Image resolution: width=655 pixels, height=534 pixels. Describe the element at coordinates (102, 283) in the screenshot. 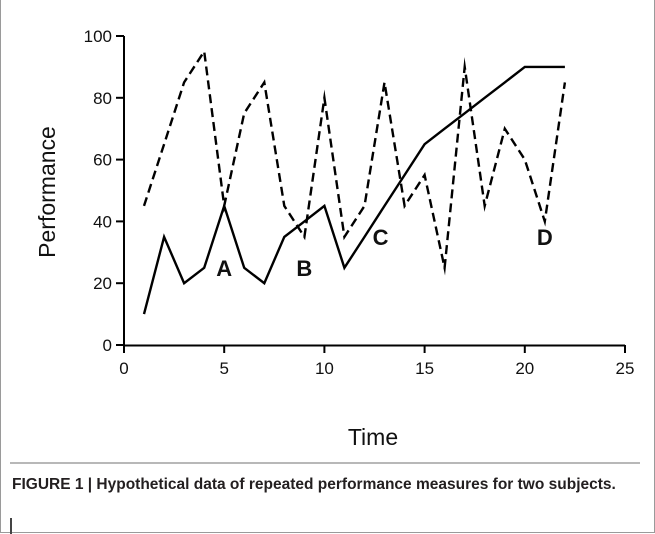

I see `y-tick-label: 20` at that location.